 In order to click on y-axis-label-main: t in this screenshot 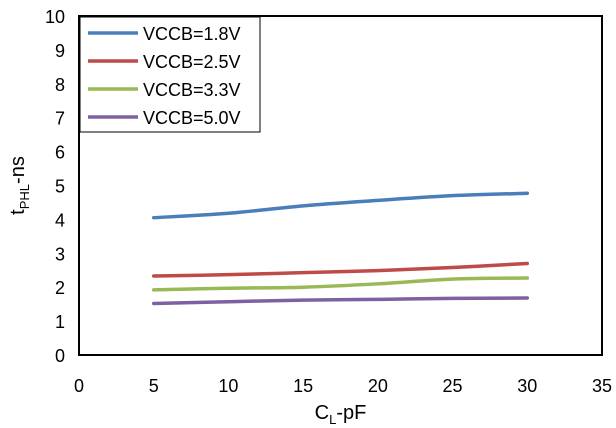, I will do `click(18, 212)`.